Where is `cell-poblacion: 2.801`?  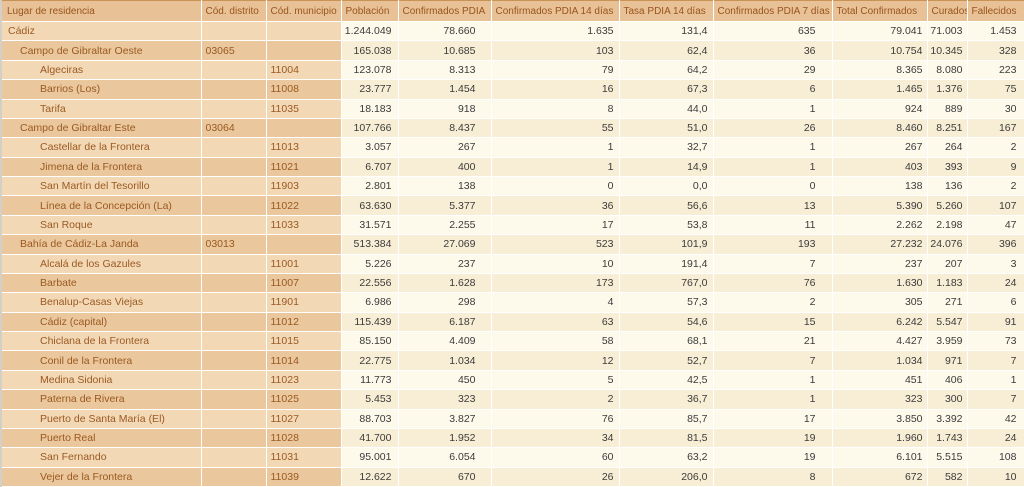 cell-poblacion: 2.801 is located at coordinates (370, 186).